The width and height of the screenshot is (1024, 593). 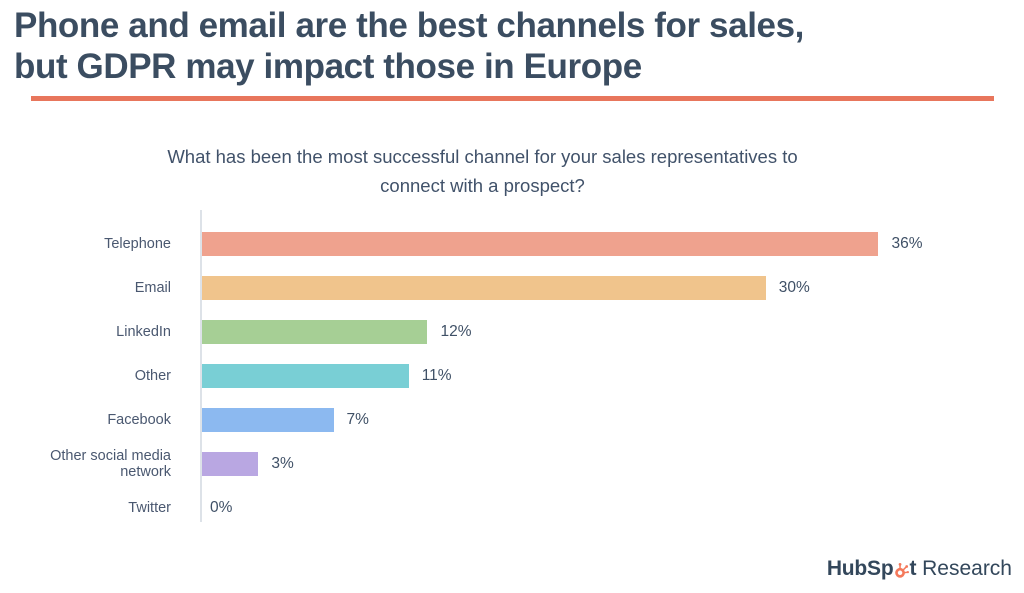 I want to click on bar-row-twitter: Twitter 0%, so click(x=505, y=508).